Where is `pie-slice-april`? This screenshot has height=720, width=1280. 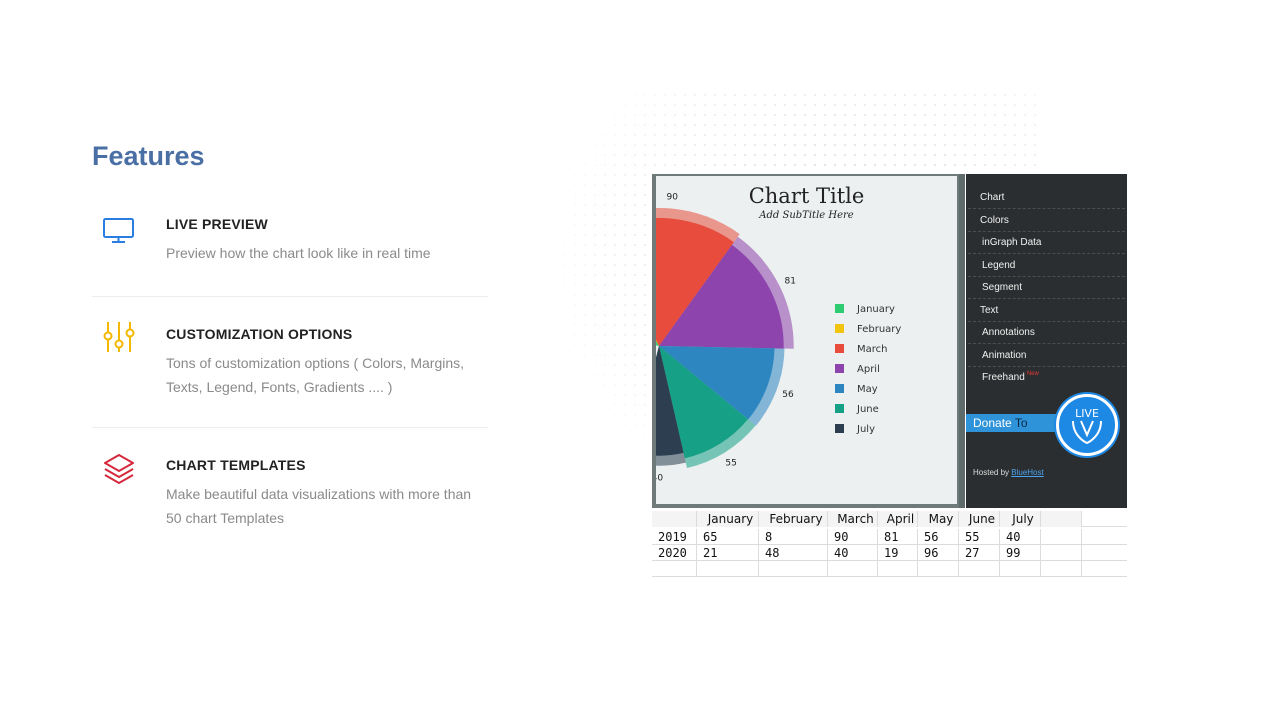 pie-slice-april is located at coordinates (721, 296).